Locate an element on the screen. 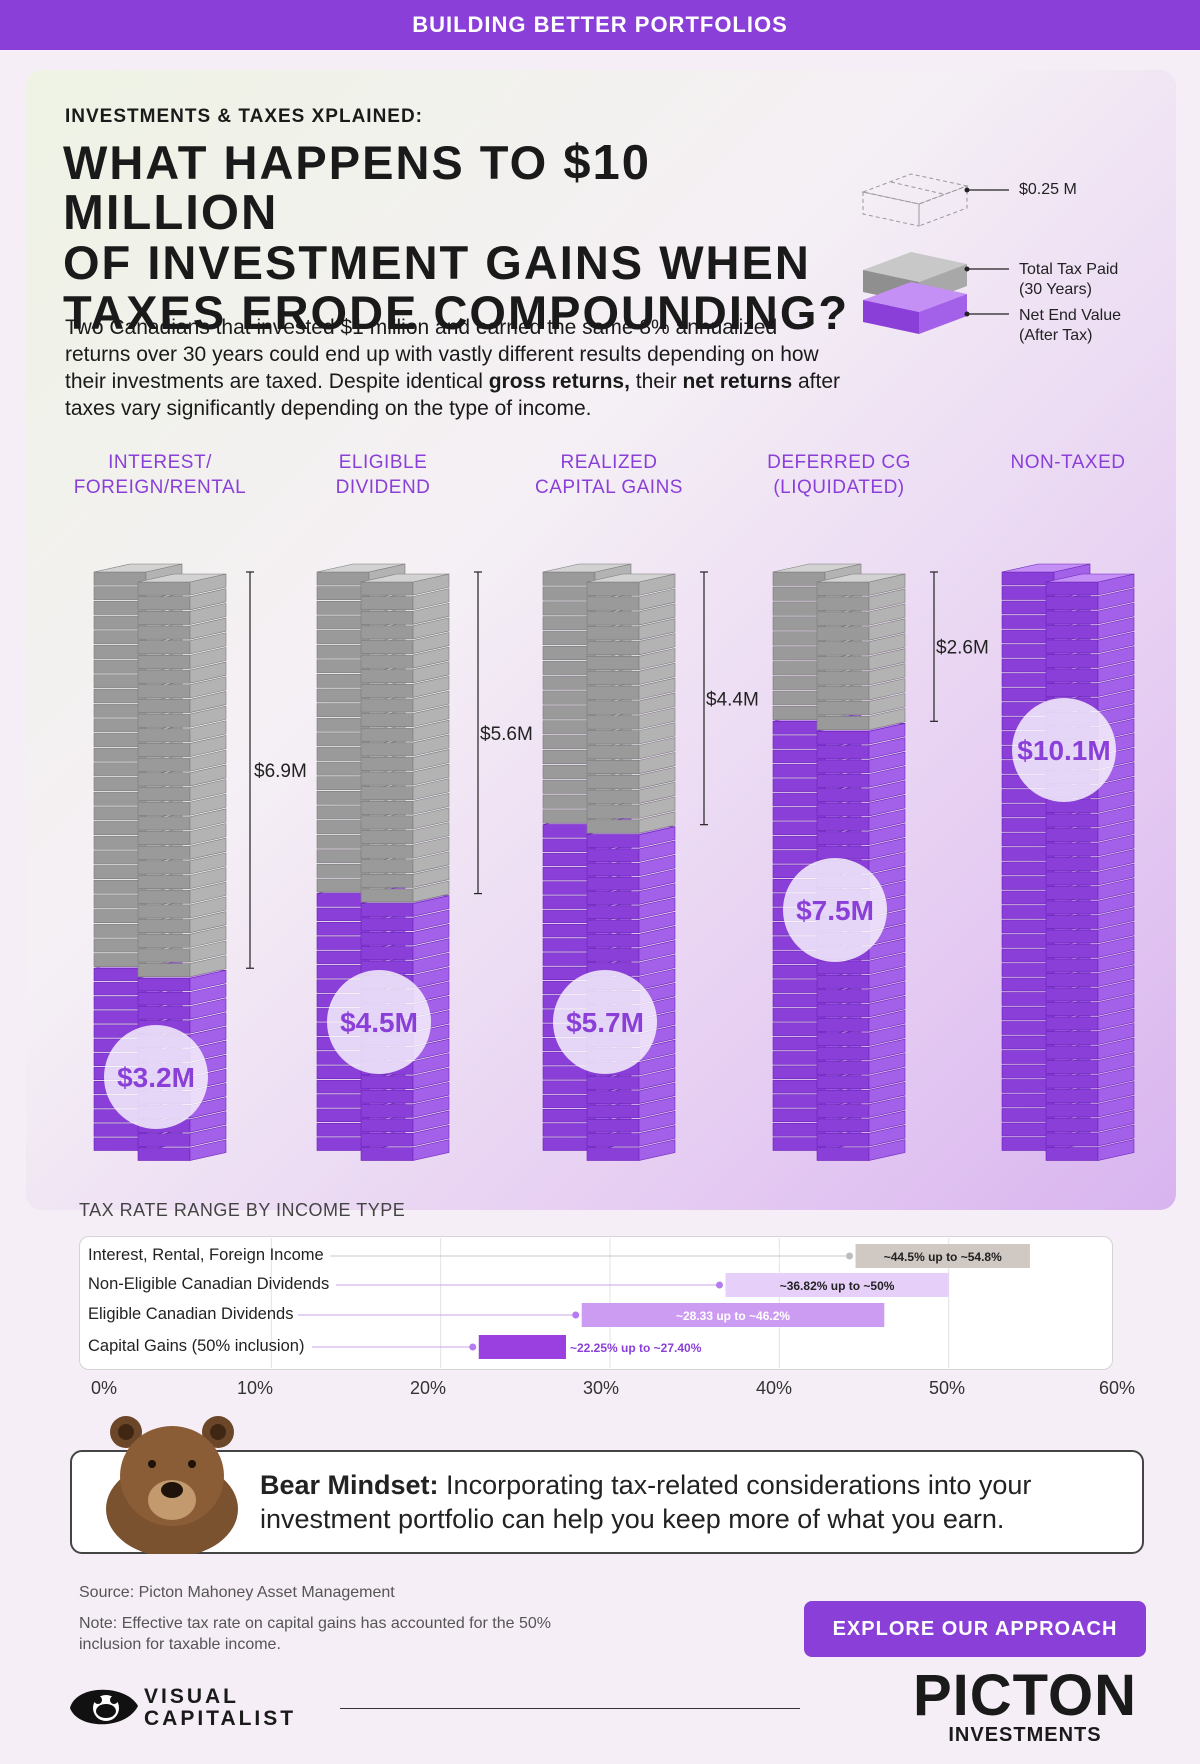 This screenshot has width=1200, height=1764. column-header: REALIZED CAPITAL GAINS is located at coordinates (609, 475).